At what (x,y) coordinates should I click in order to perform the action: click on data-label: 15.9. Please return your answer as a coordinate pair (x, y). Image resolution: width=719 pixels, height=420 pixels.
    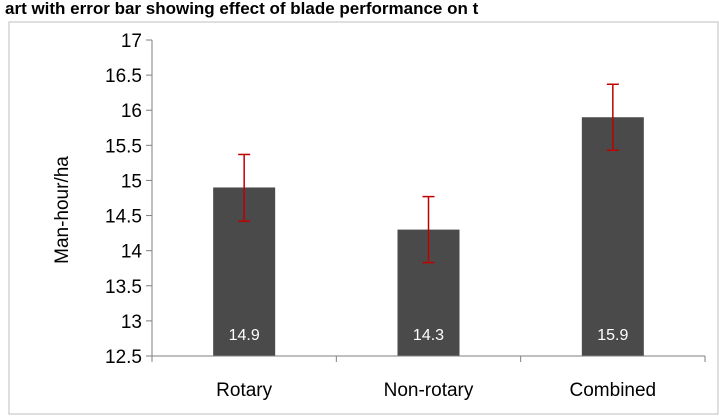
    Looking at the image, I should click on (612, 335).